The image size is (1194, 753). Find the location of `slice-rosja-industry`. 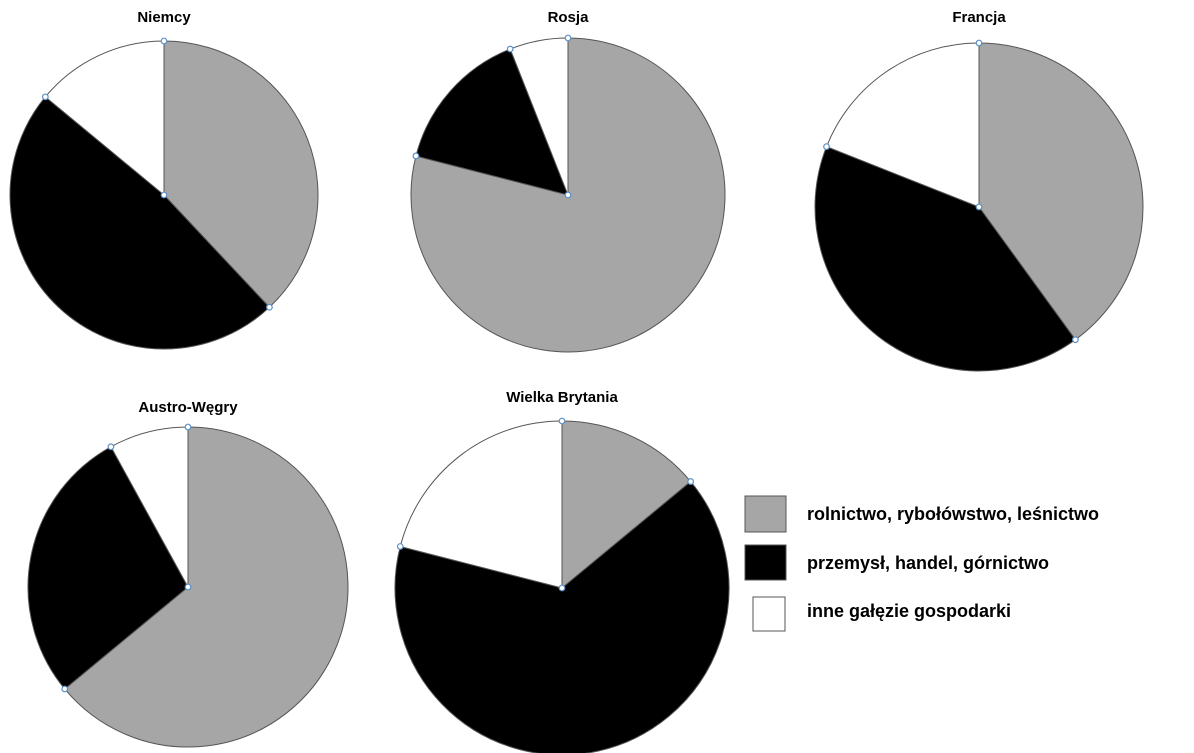

slice-rosja-industry is located at coordinates (492, 122).